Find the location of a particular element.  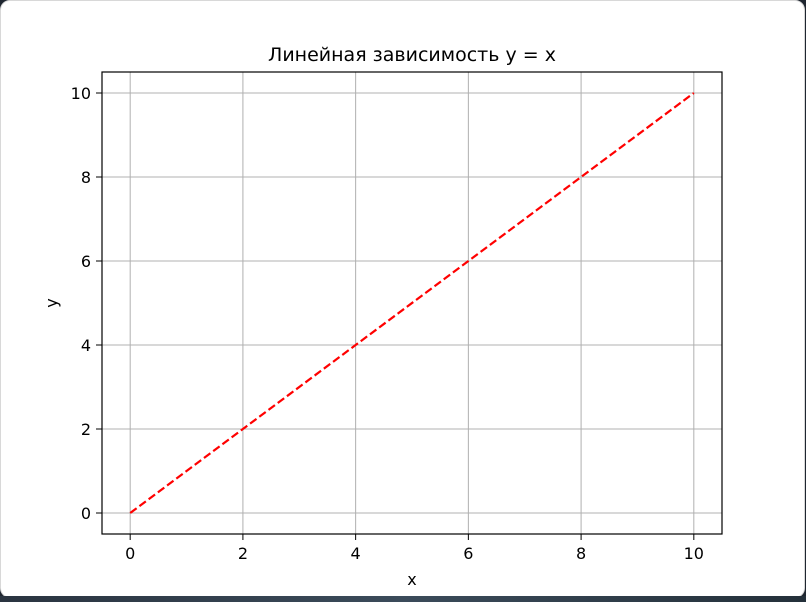

x-tick-label: 4 is located at coordinates (356, 553).